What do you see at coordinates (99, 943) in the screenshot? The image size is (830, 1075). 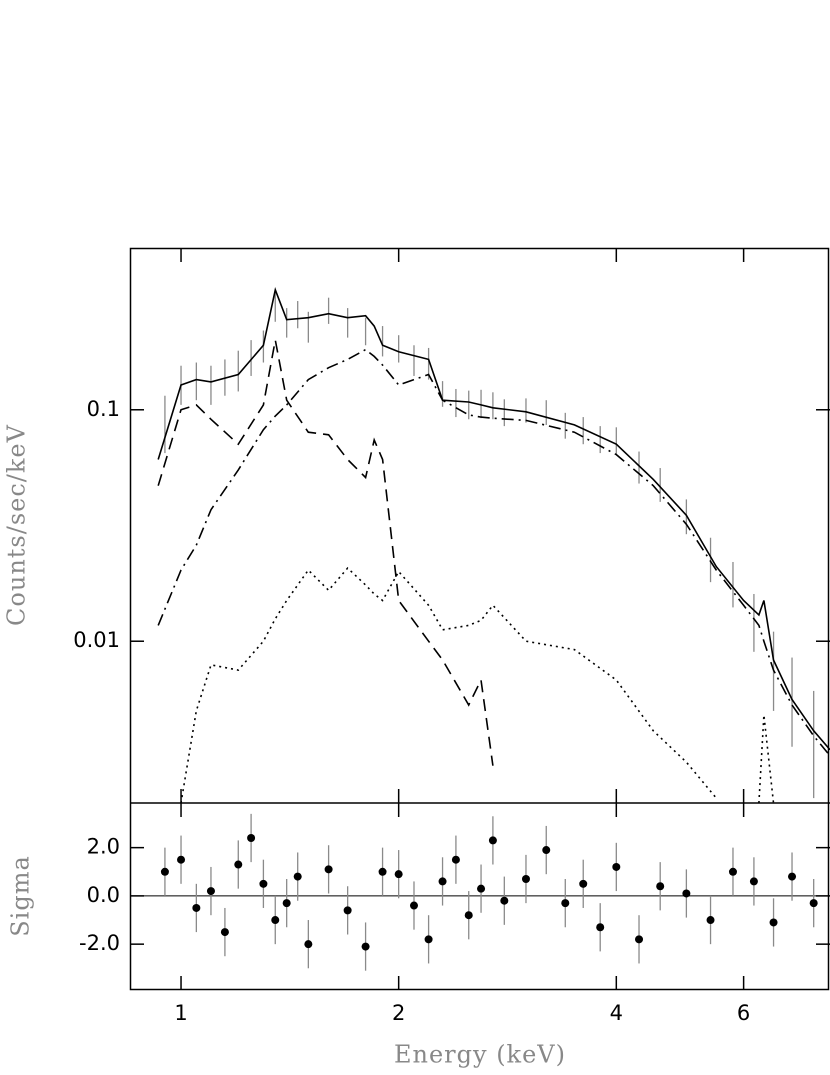 I see `y-tick-label: -2.0` at bounding box center [99, 943].